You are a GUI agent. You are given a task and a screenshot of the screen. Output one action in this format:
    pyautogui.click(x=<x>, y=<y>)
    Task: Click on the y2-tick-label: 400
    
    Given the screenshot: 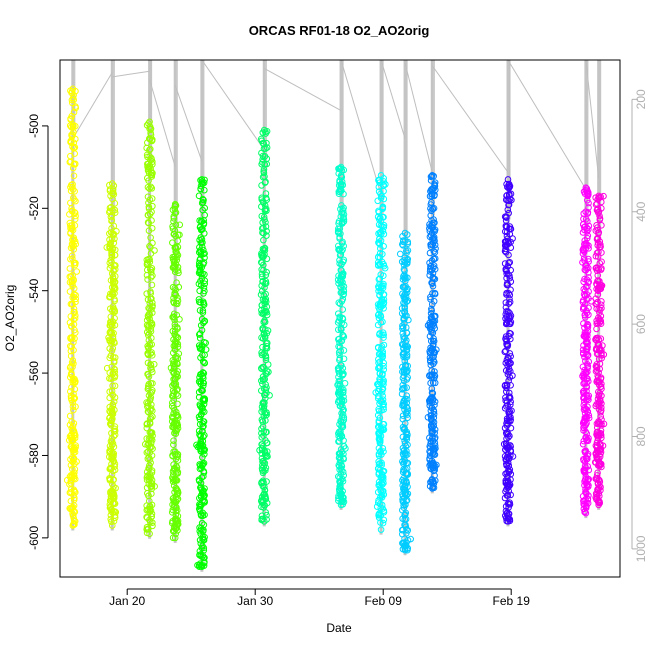 What is the action you would take?
    pyautogui.click(x=641, y=211)
    